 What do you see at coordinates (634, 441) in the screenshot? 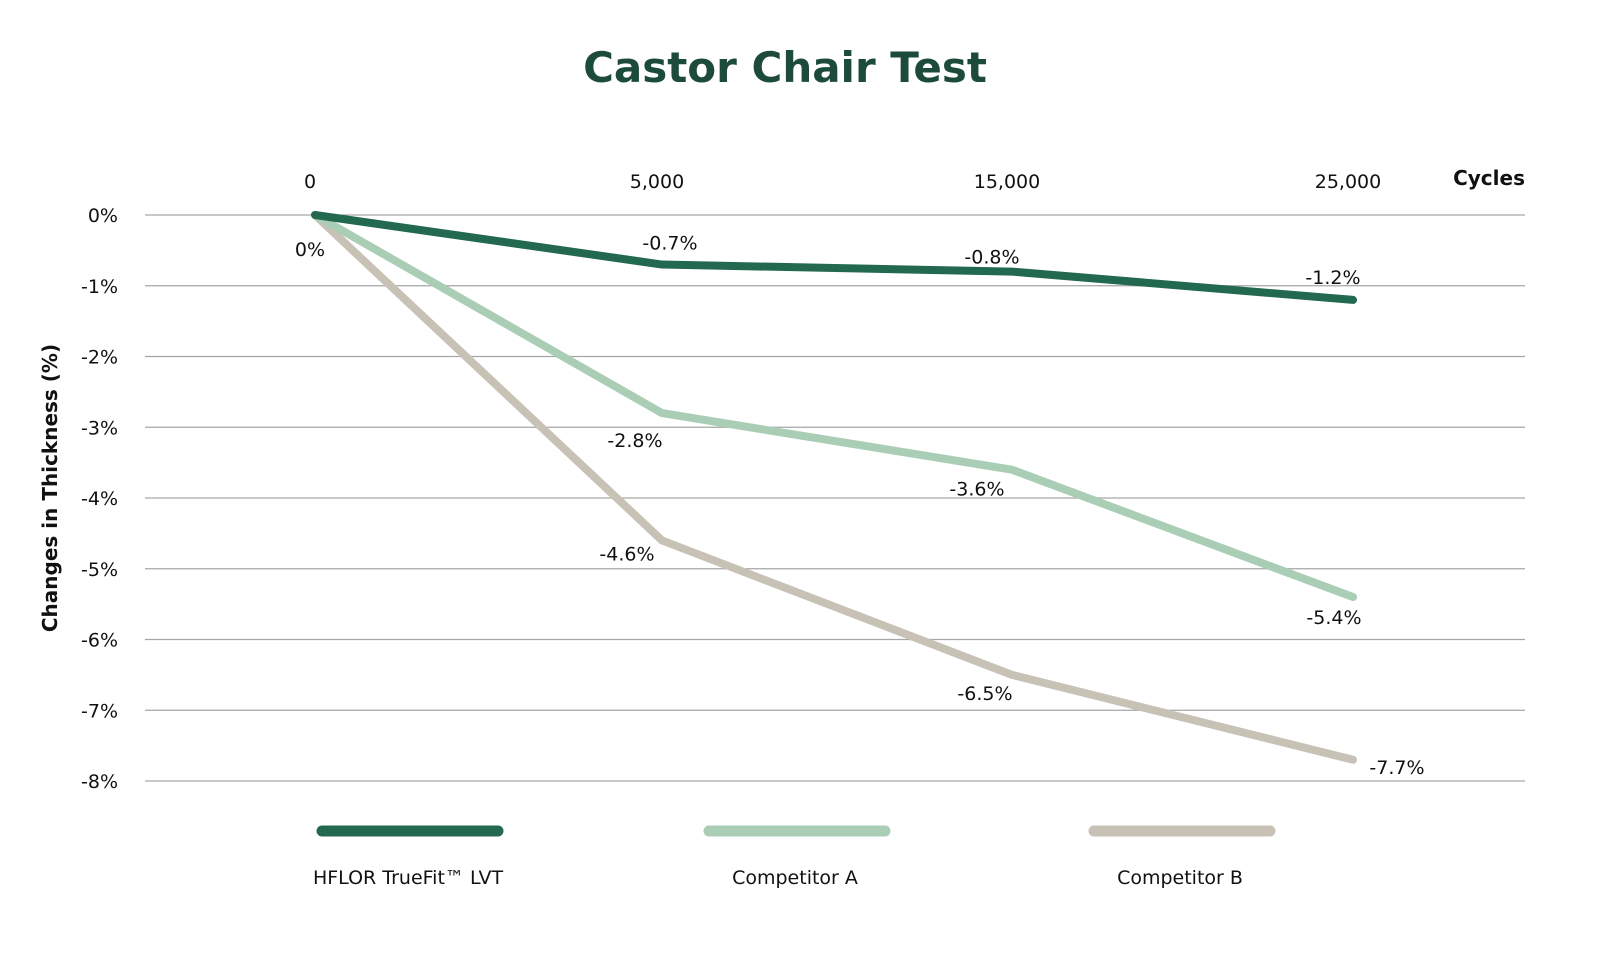
I see `data-label: -2.8%` at bounding box center [634, 441].